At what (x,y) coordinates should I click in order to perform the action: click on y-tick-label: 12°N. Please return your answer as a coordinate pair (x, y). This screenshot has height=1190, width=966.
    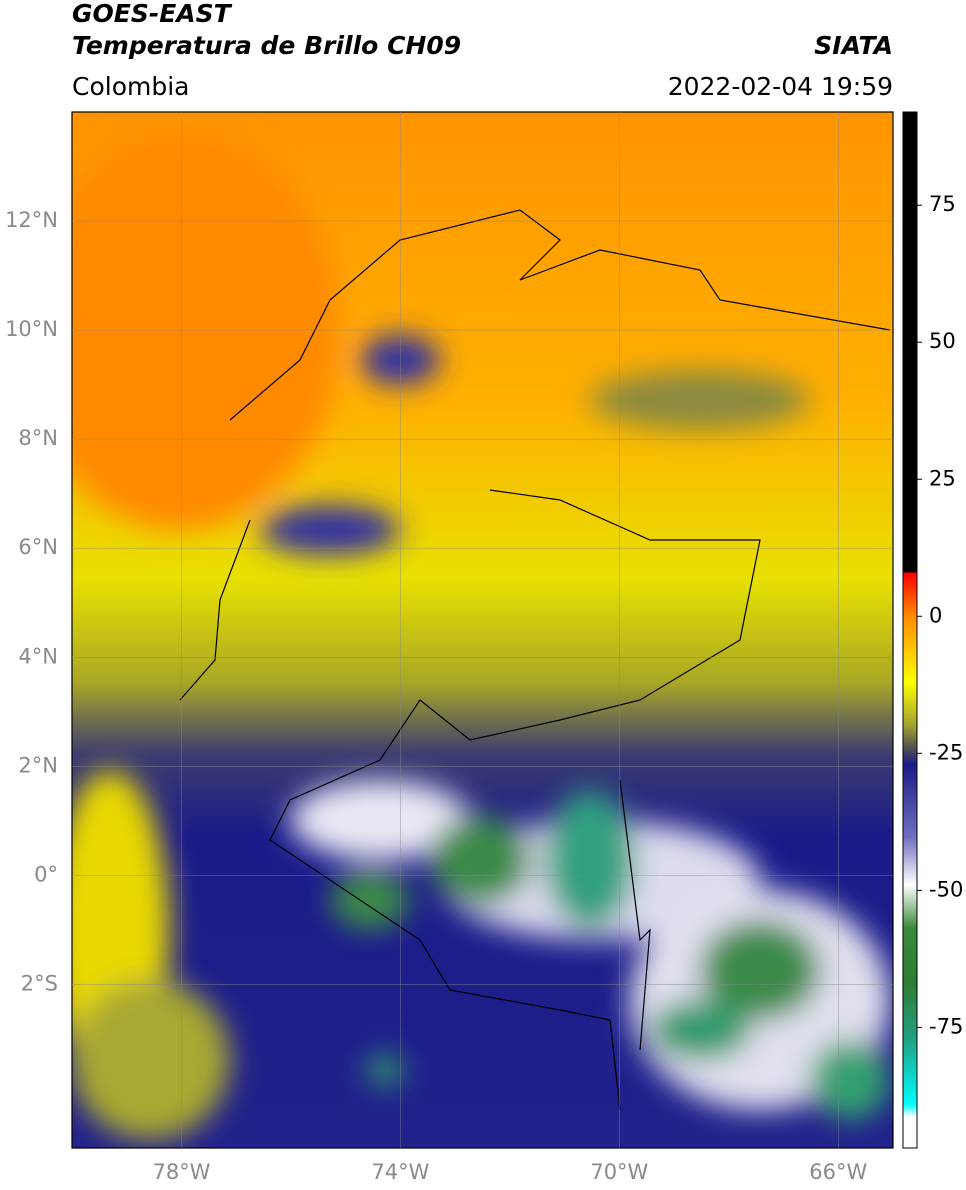
    Looking at the image, I should click on (31, 220).